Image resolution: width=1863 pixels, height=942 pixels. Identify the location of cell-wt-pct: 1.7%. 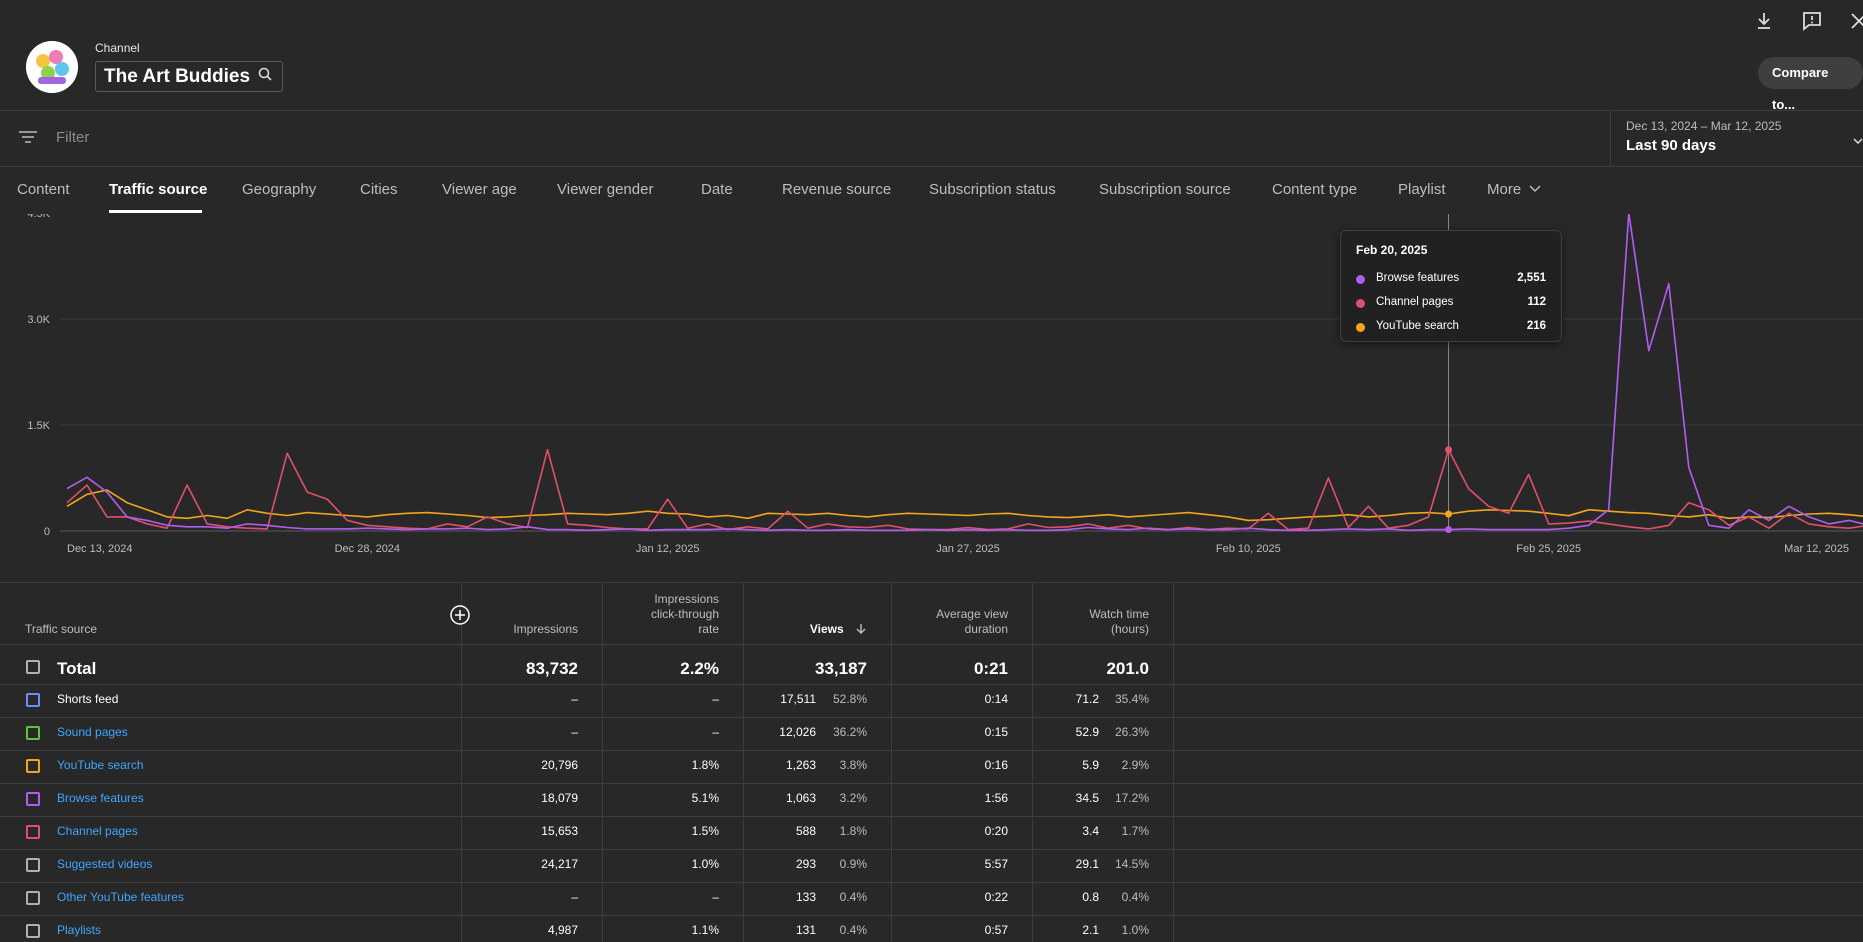
(1135, 831).